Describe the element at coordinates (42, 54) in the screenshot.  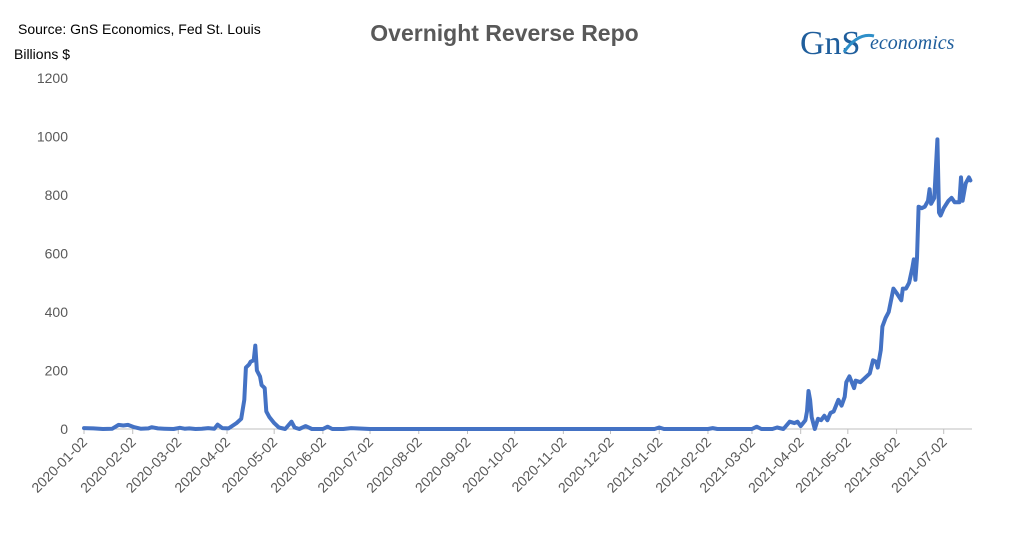
I see `unit-label: Billions $` at that location.